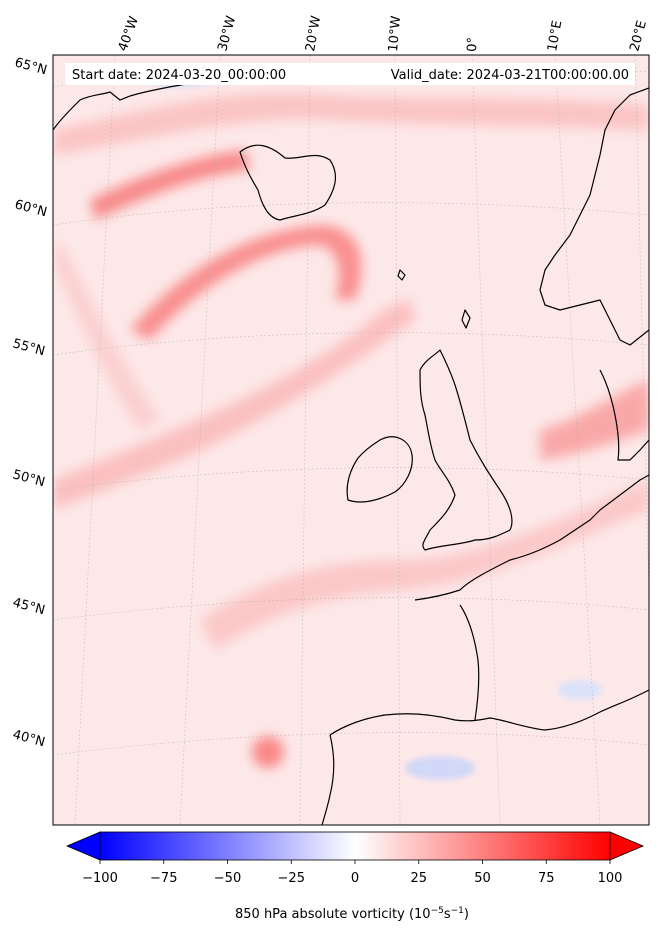 The height and width of the screenshot is (936, 659). I want to click on shetland-islands, so click(466, 319).